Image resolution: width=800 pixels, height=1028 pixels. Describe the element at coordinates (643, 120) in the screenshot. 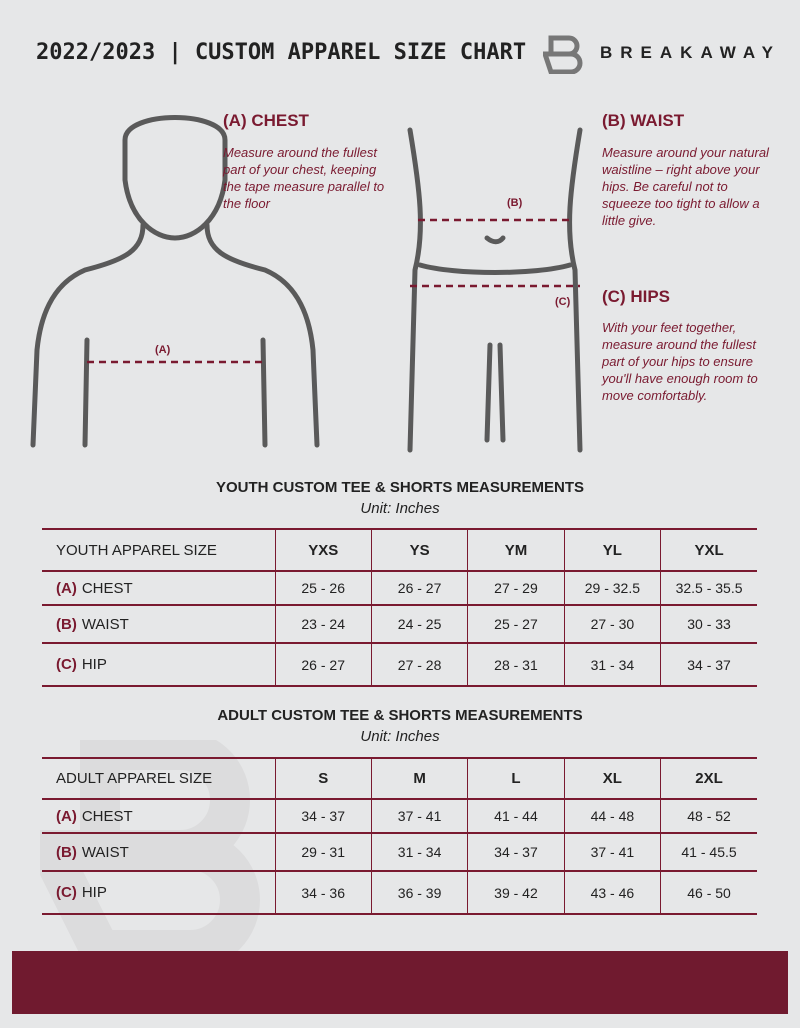

I see `waist-heading: (B) WAIST` at that location.